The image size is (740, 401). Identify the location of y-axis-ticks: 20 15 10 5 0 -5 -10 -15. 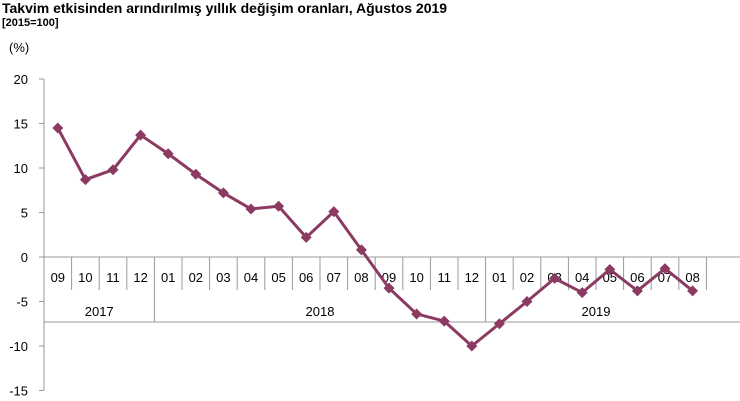
(26, 235).